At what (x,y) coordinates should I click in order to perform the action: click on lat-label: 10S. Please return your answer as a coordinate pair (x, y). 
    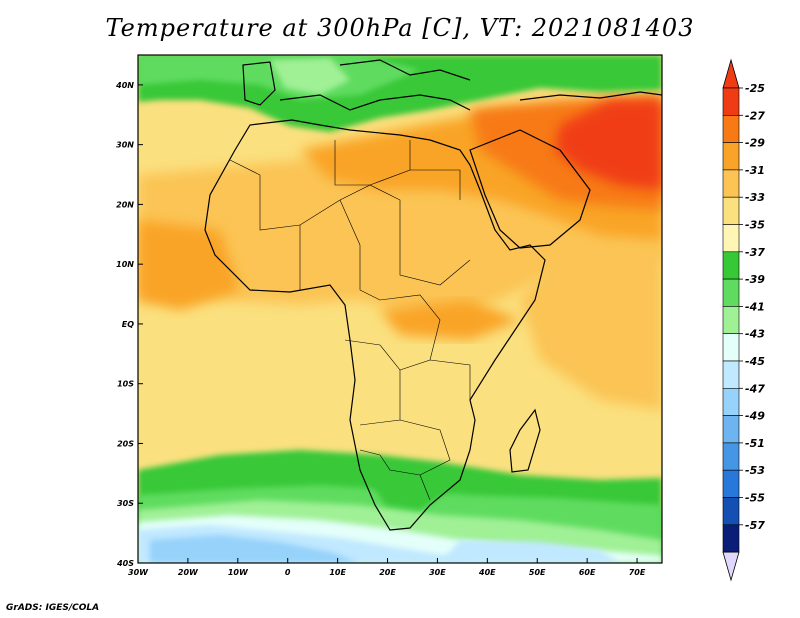
    Looking at the image, I should click on (125, 384).